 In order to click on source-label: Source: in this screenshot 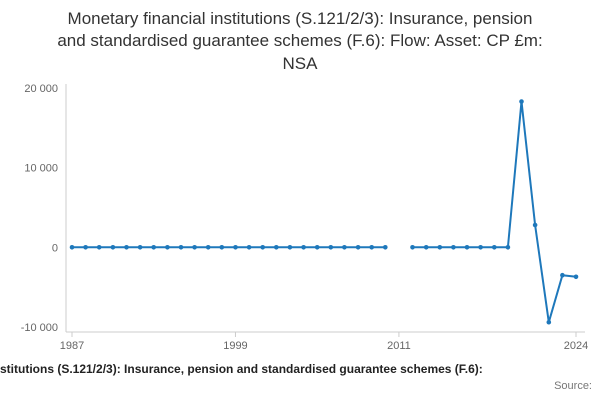, I will do `click(573, 386)`.